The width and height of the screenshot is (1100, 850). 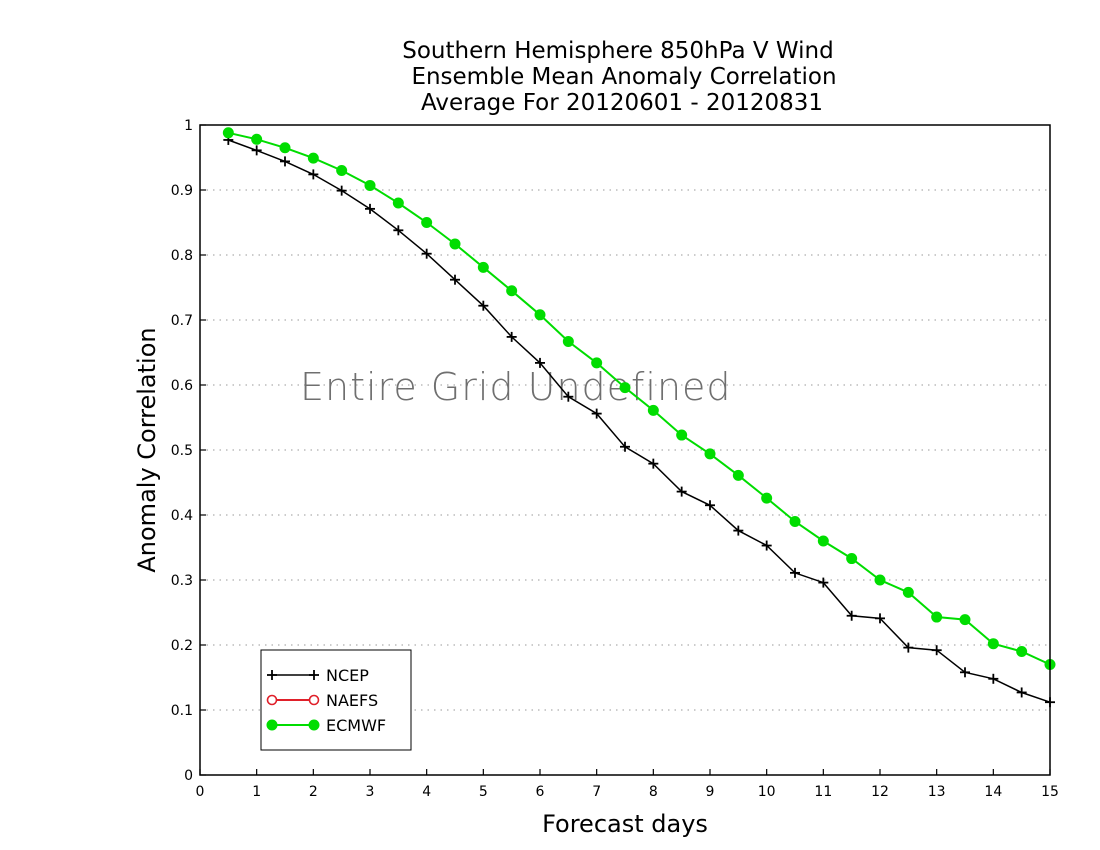 I want to click on y-tick-label: 0.6, so click(x=182, y=386).